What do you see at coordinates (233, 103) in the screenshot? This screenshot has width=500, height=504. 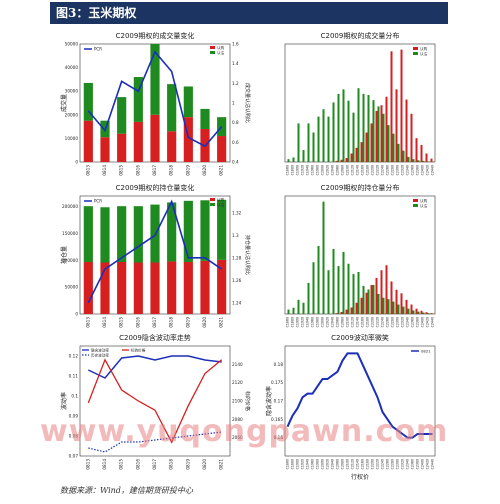 I see `y2-tick-label: 1` at bounding box center [233, 103].